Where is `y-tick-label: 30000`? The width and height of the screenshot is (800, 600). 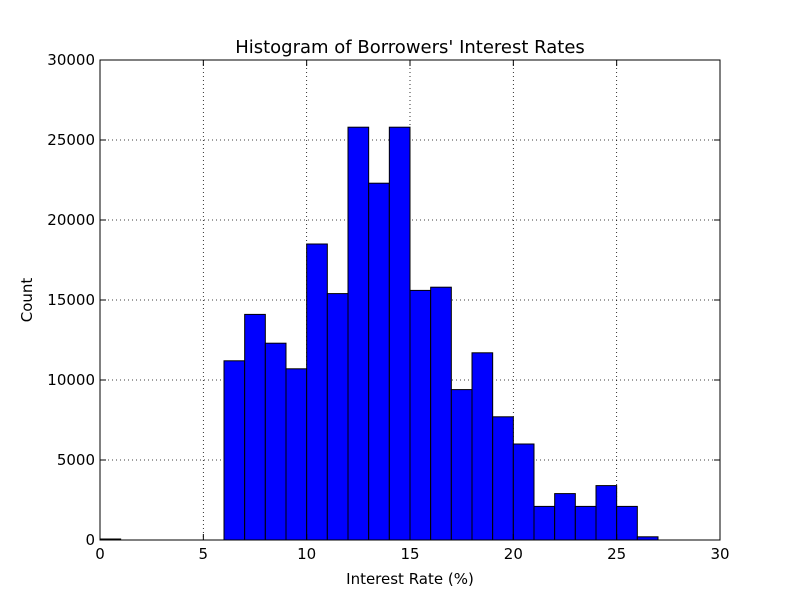
y-tick-label: 30000 is located at coordinates (71, 60).